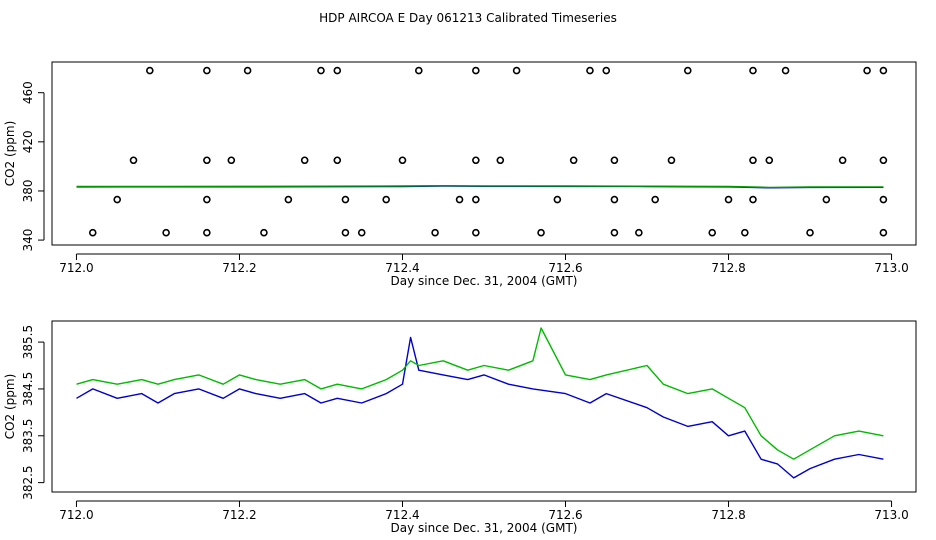 This screenshot has width=936, height=540. I want to click on y-tick-label: 460, so click(28, 92).